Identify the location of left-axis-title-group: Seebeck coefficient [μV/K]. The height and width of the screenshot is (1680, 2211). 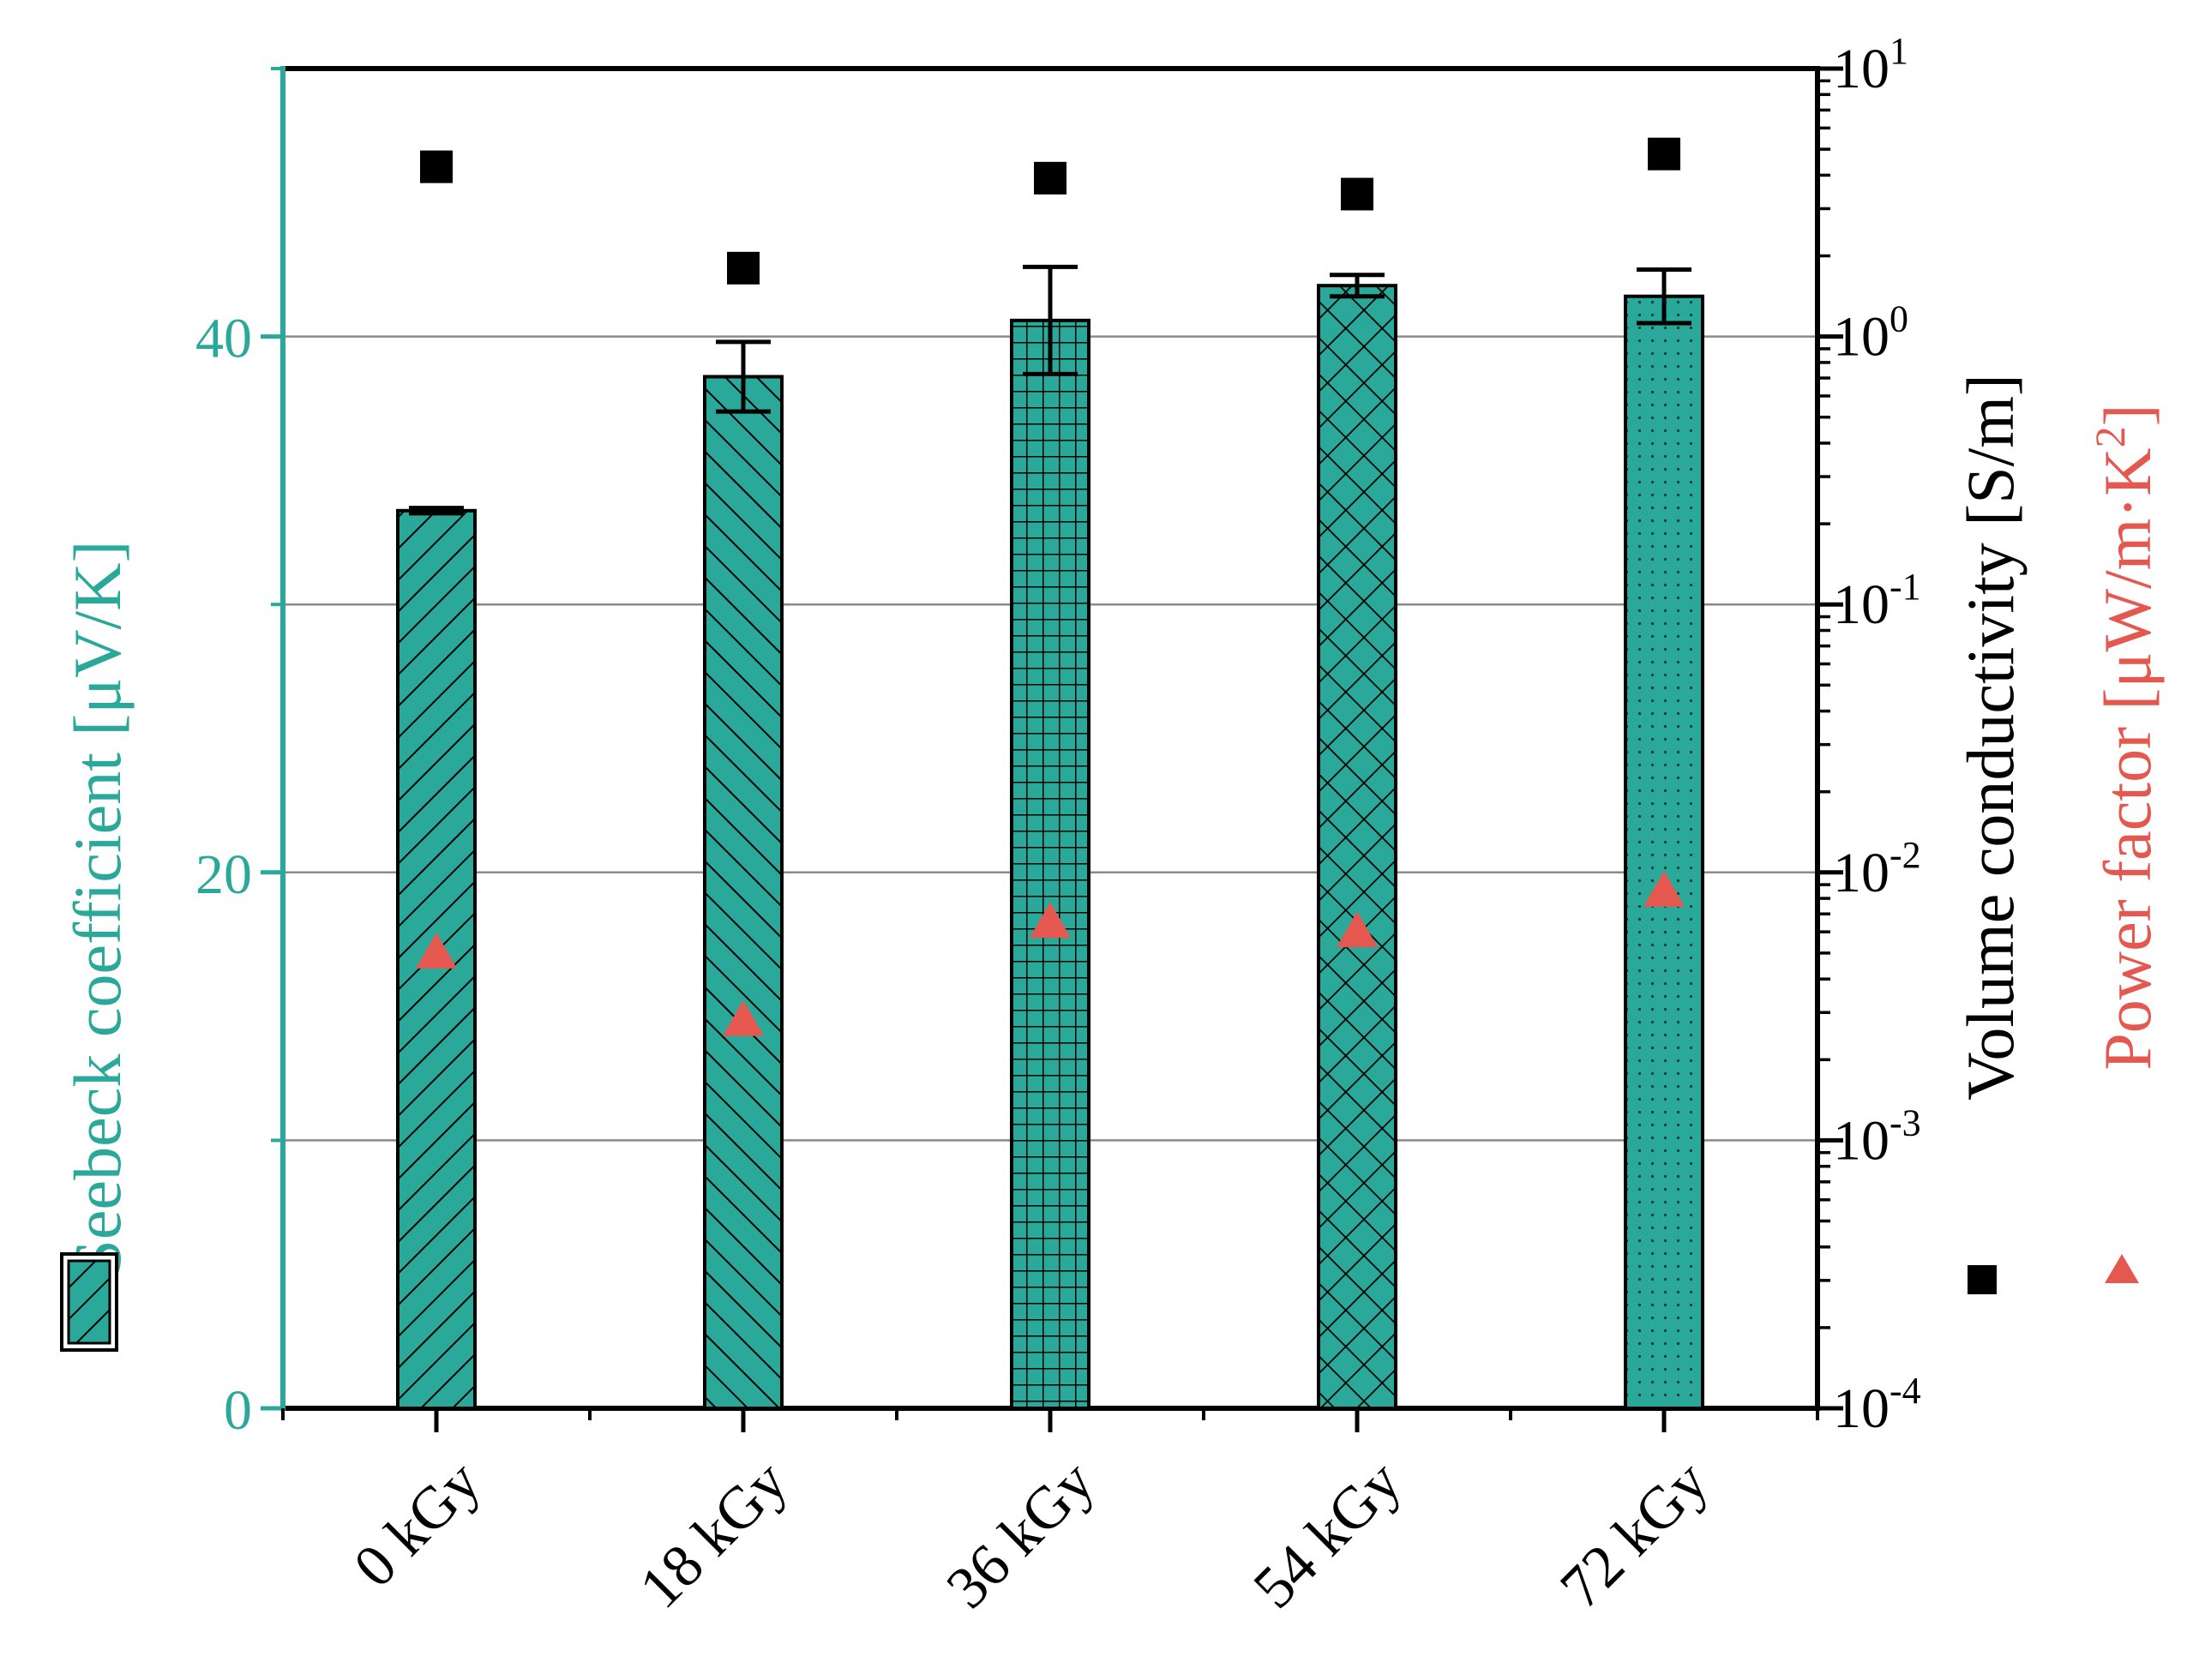
(97, 909).